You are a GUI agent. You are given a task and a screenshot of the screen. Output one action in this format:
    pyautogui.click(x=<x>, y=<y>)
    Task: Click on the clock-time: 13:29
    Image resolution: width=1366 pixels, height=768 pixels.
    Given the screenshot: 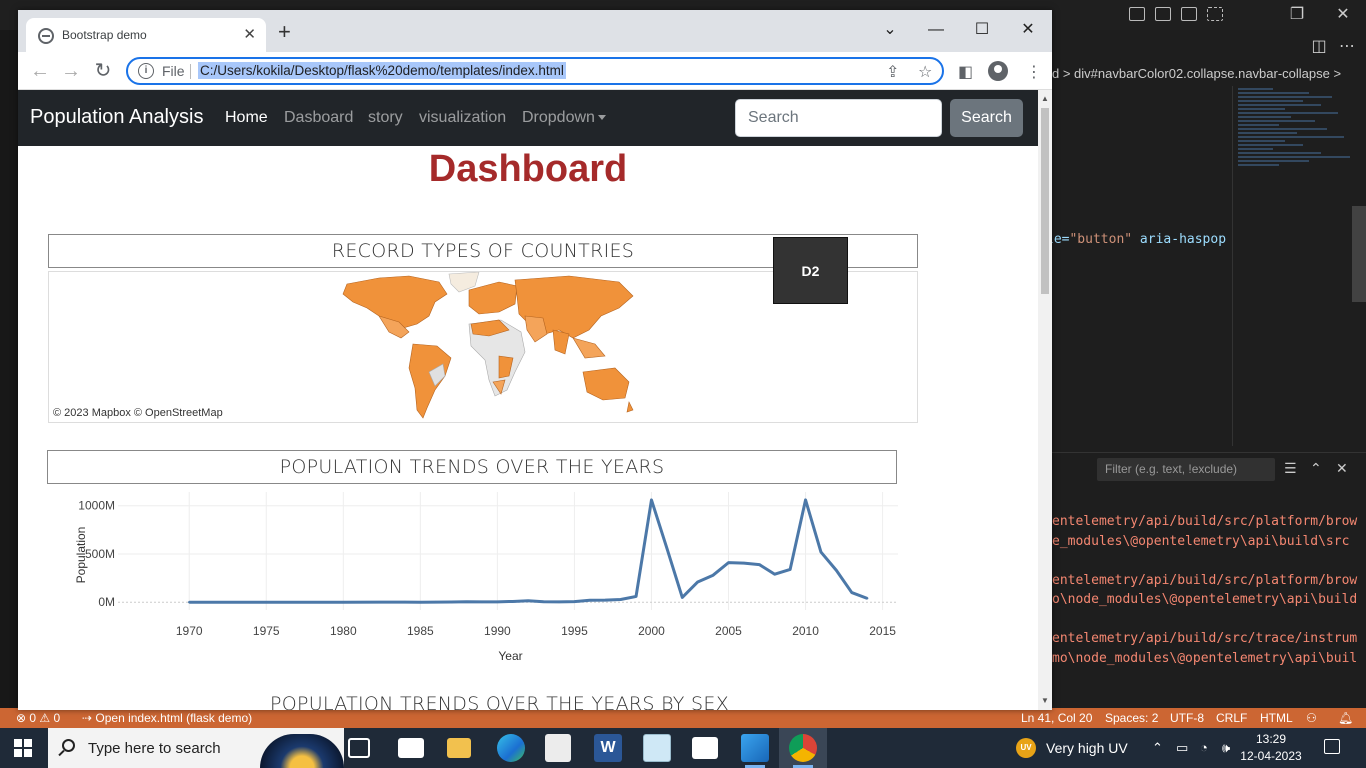 What is the action you would take?
    pyautogui.click(x=1271, y=739)
    